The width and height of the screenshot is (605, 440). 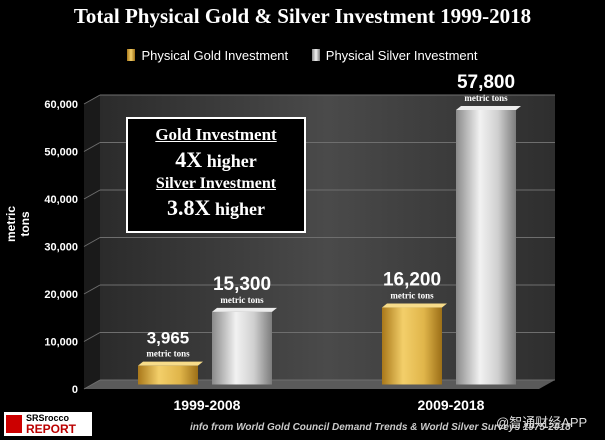 I want to click on y-tick-label: 10,000, so click(x=61, y=343).